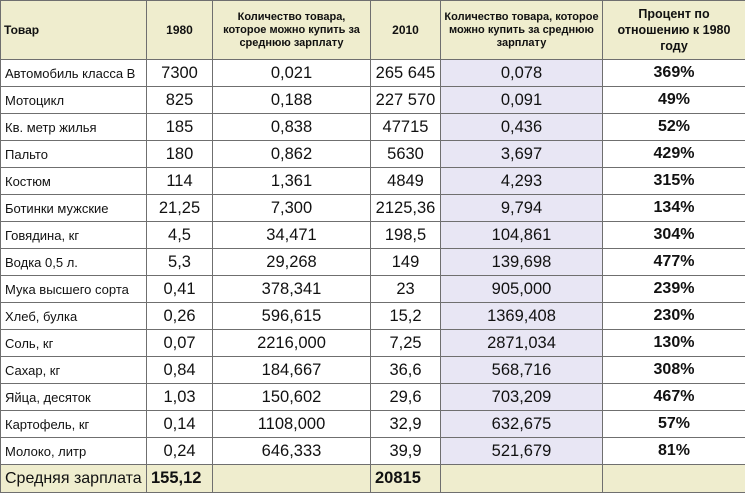 The width and height of the screenshot is (745, 494). Describe the element at coordinates (673, 100) in the screenshot. I see `percent-cell: 49%` at that location.